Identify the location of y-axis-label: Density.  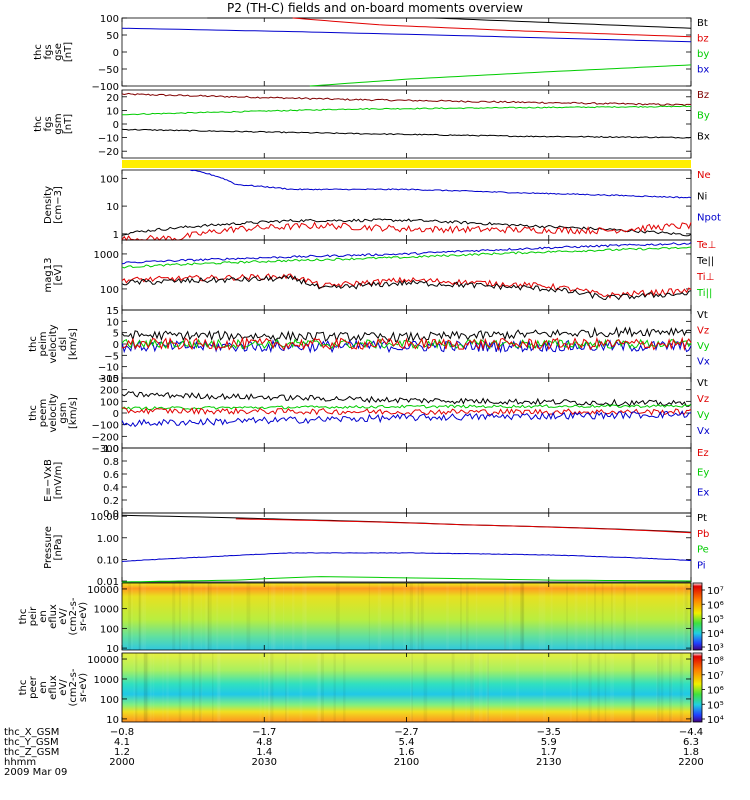
(48, 205).